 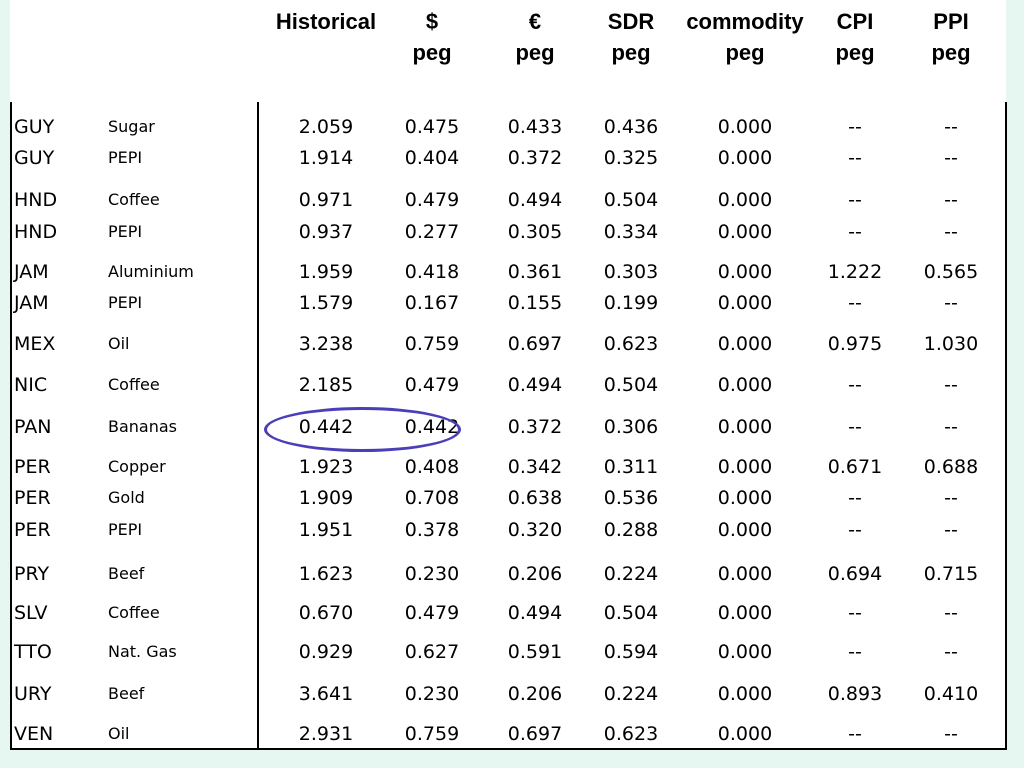 I want to click on table-right-border, so click(x=1006, y=426).